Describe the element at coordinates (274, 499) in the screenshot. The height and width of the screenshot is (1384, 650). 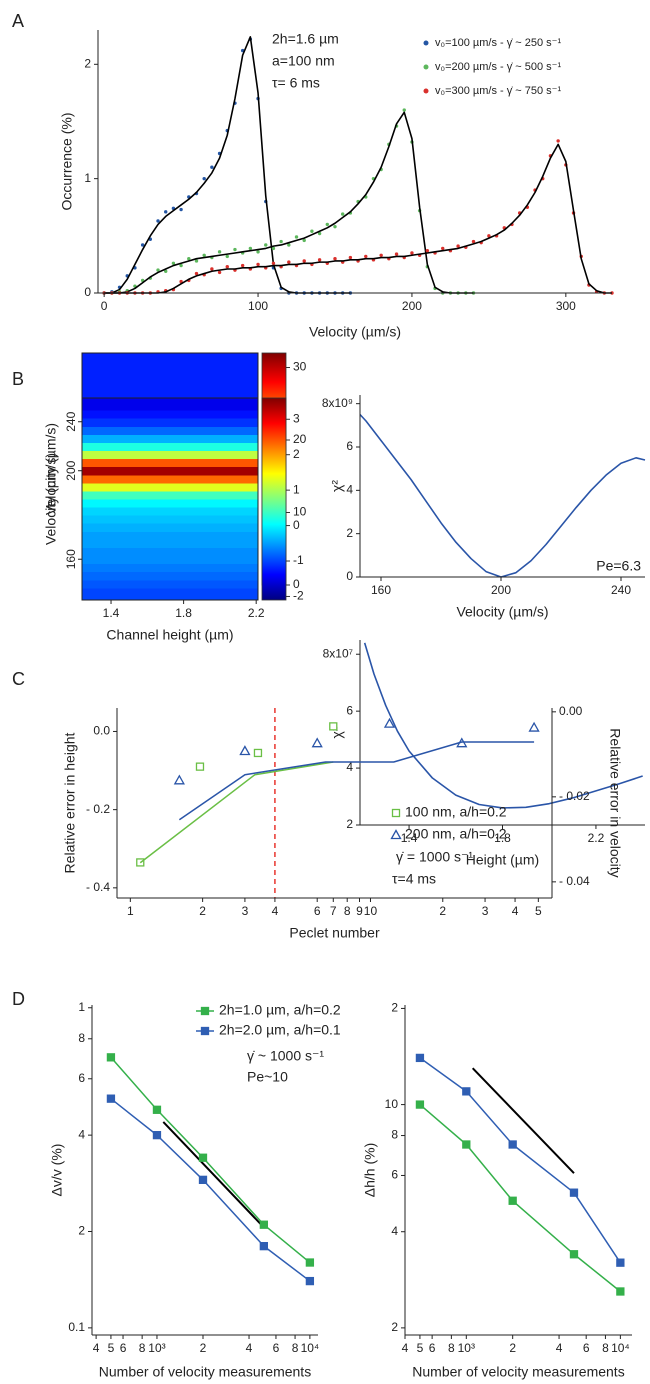
I see `colorbar` at that location.